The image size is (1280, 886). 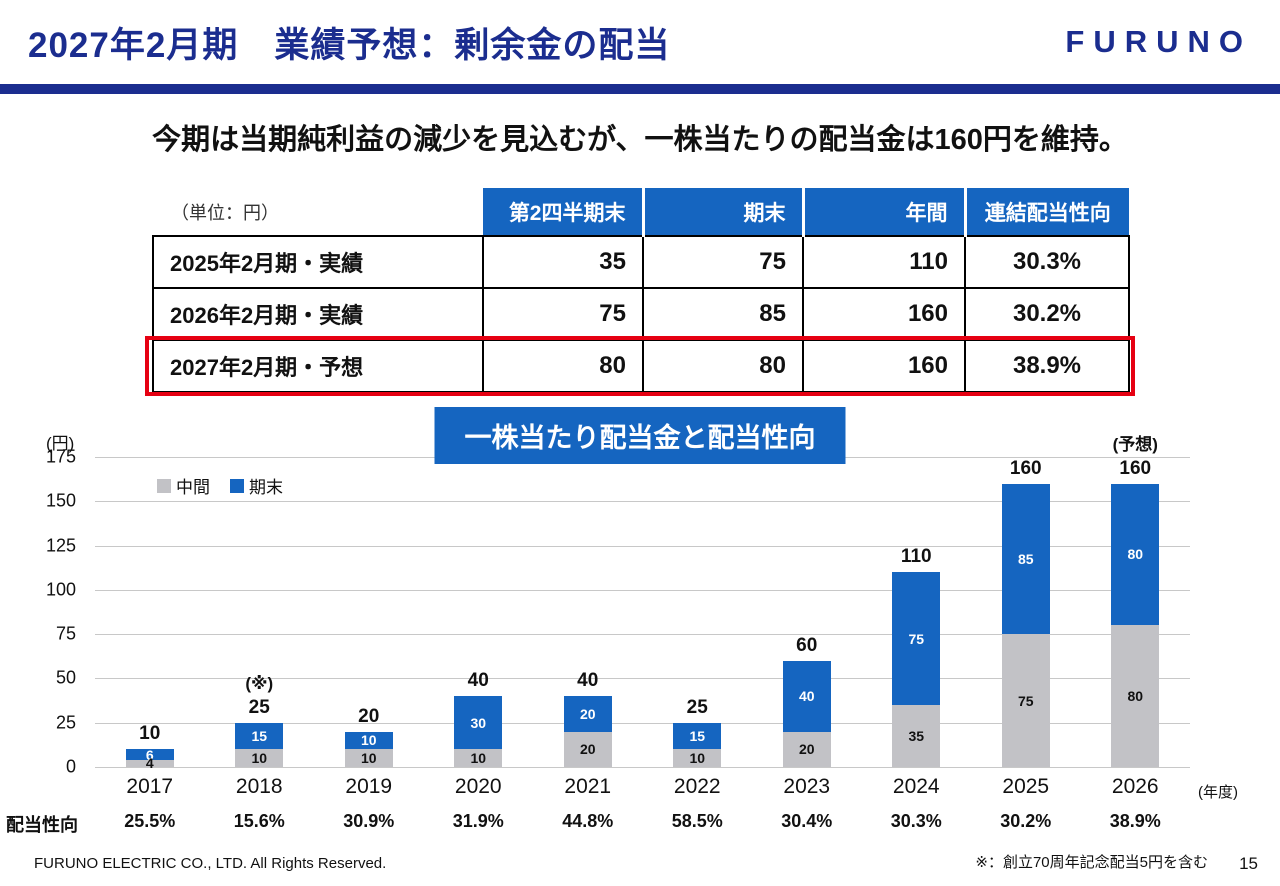 What do you see at coordinates (266, 487) in the screenshot?
I see `legend-label-期末: 期末` at bounding box center [266, 487].